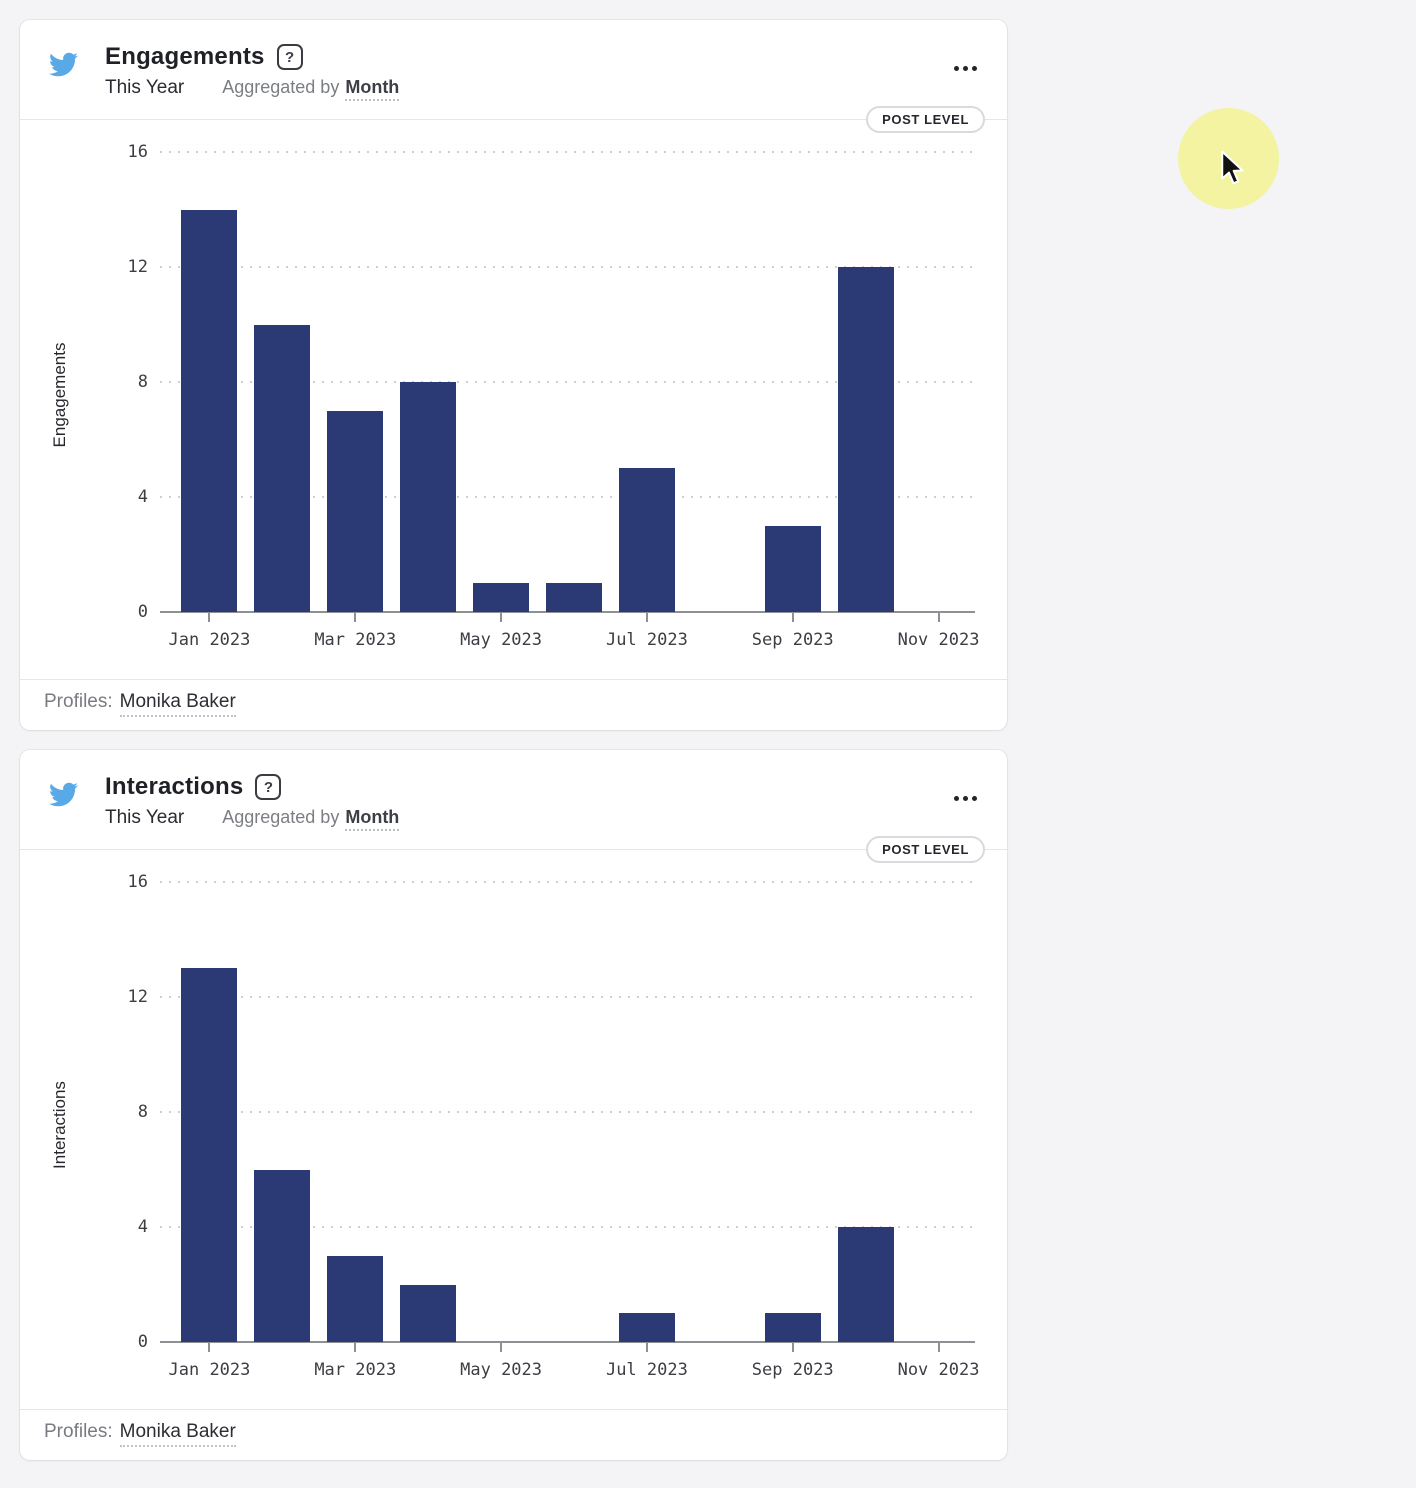  I want to click on card-title: Interactions, so click(174, 786).